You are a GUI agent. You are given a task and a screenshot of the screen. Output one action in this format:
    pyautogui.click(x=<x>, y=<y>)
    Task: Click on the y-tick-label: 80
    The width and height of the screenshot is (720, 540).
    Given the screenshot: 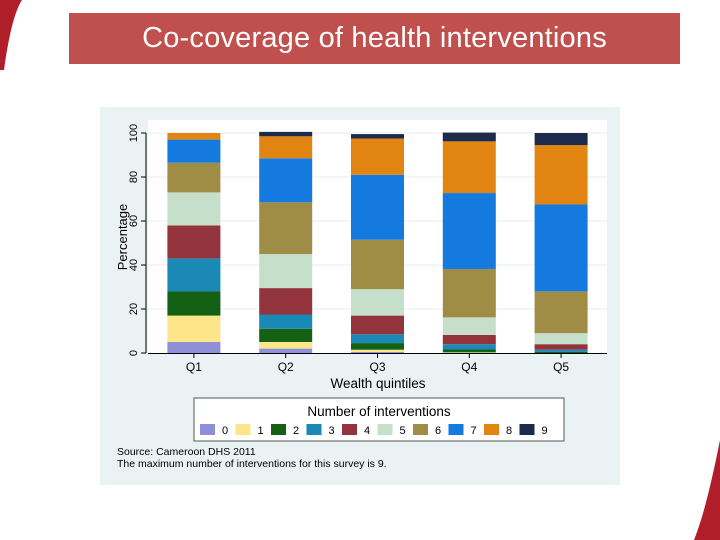 What is the action you would take?
    pyautogui.click(x=134, y=177)
    